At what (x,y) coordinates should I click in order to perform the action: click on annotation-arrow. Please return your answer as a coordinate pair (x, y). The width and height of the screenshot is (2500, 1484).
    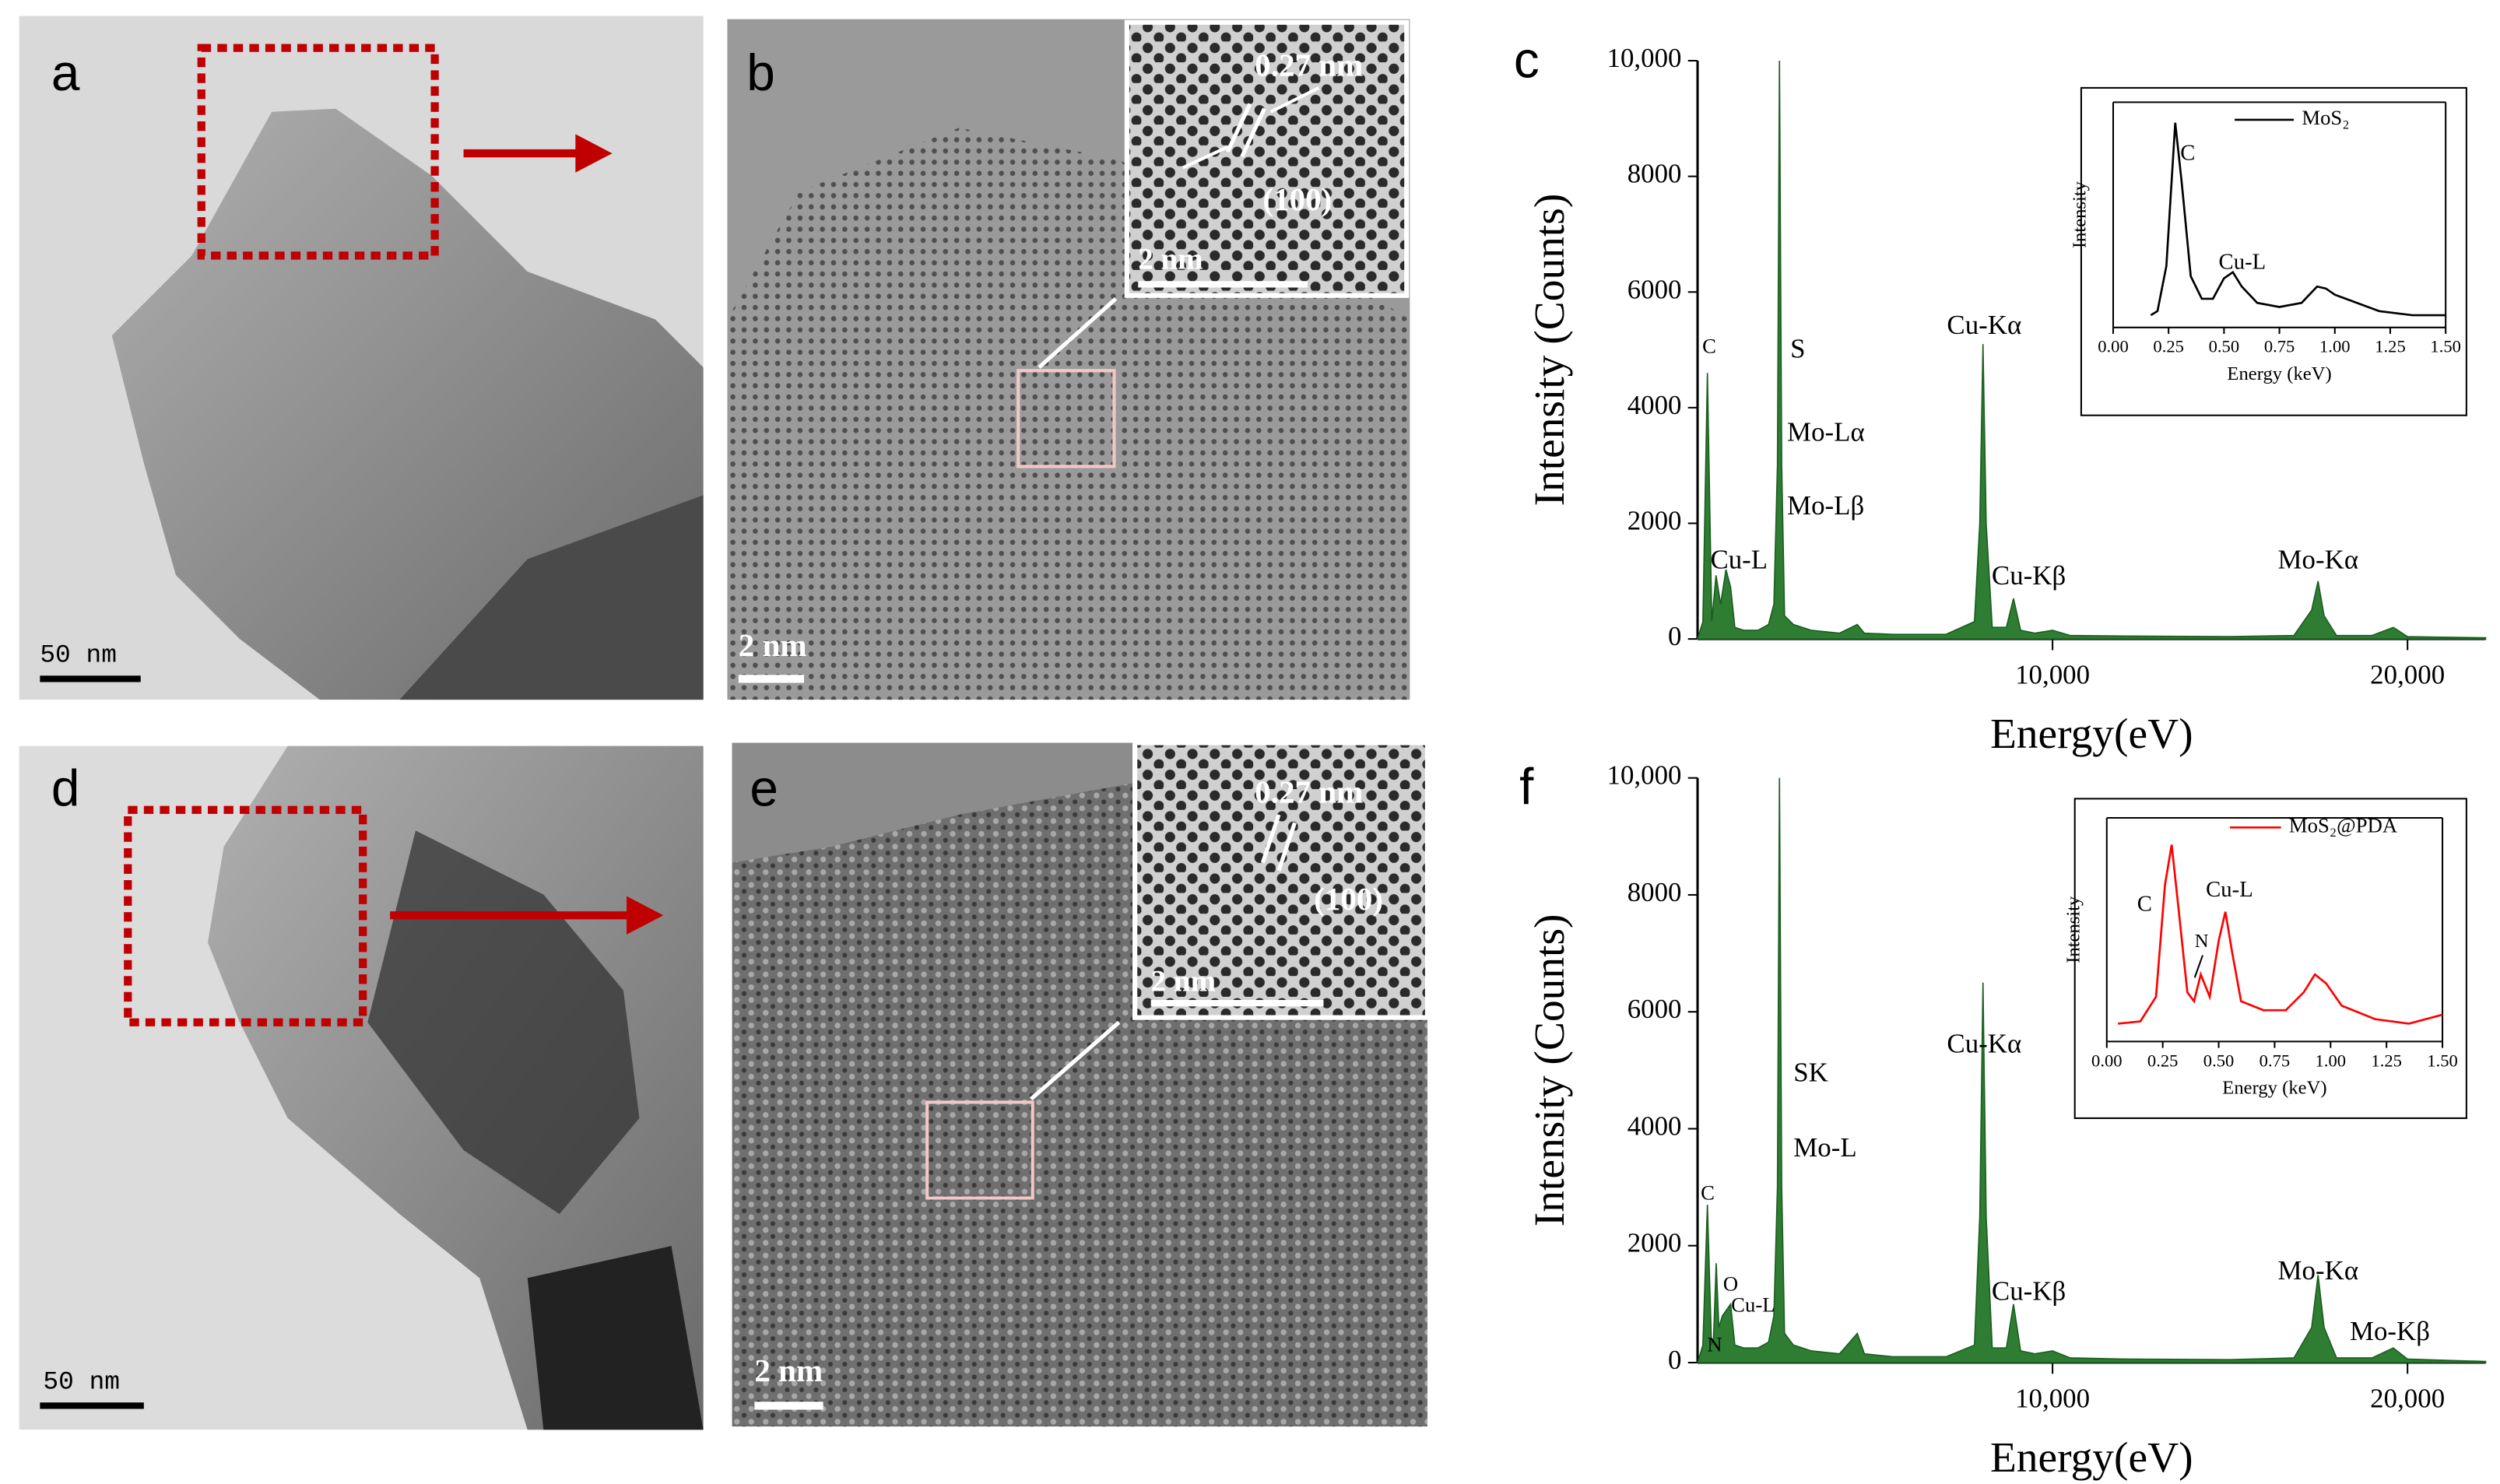
    Looking at the image, I should click on (2198, 966).